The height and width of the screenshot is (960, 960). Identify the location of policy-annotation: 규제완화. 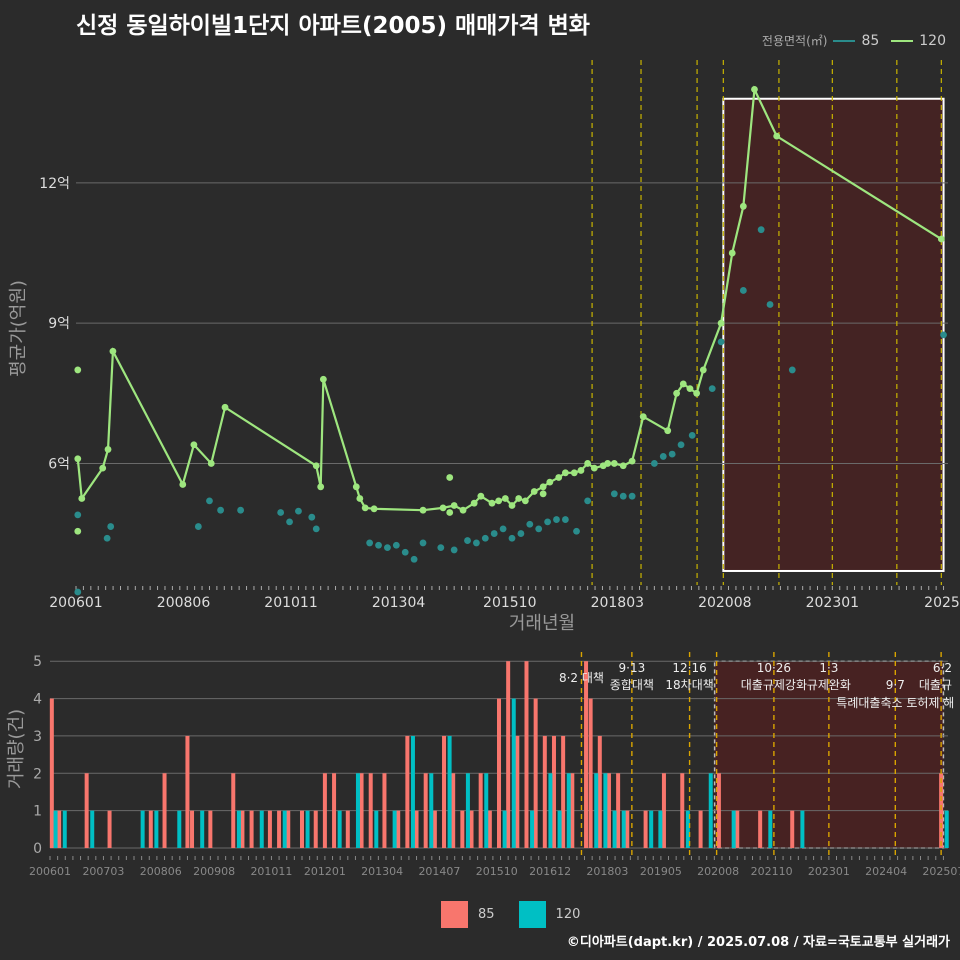
(829, 685).